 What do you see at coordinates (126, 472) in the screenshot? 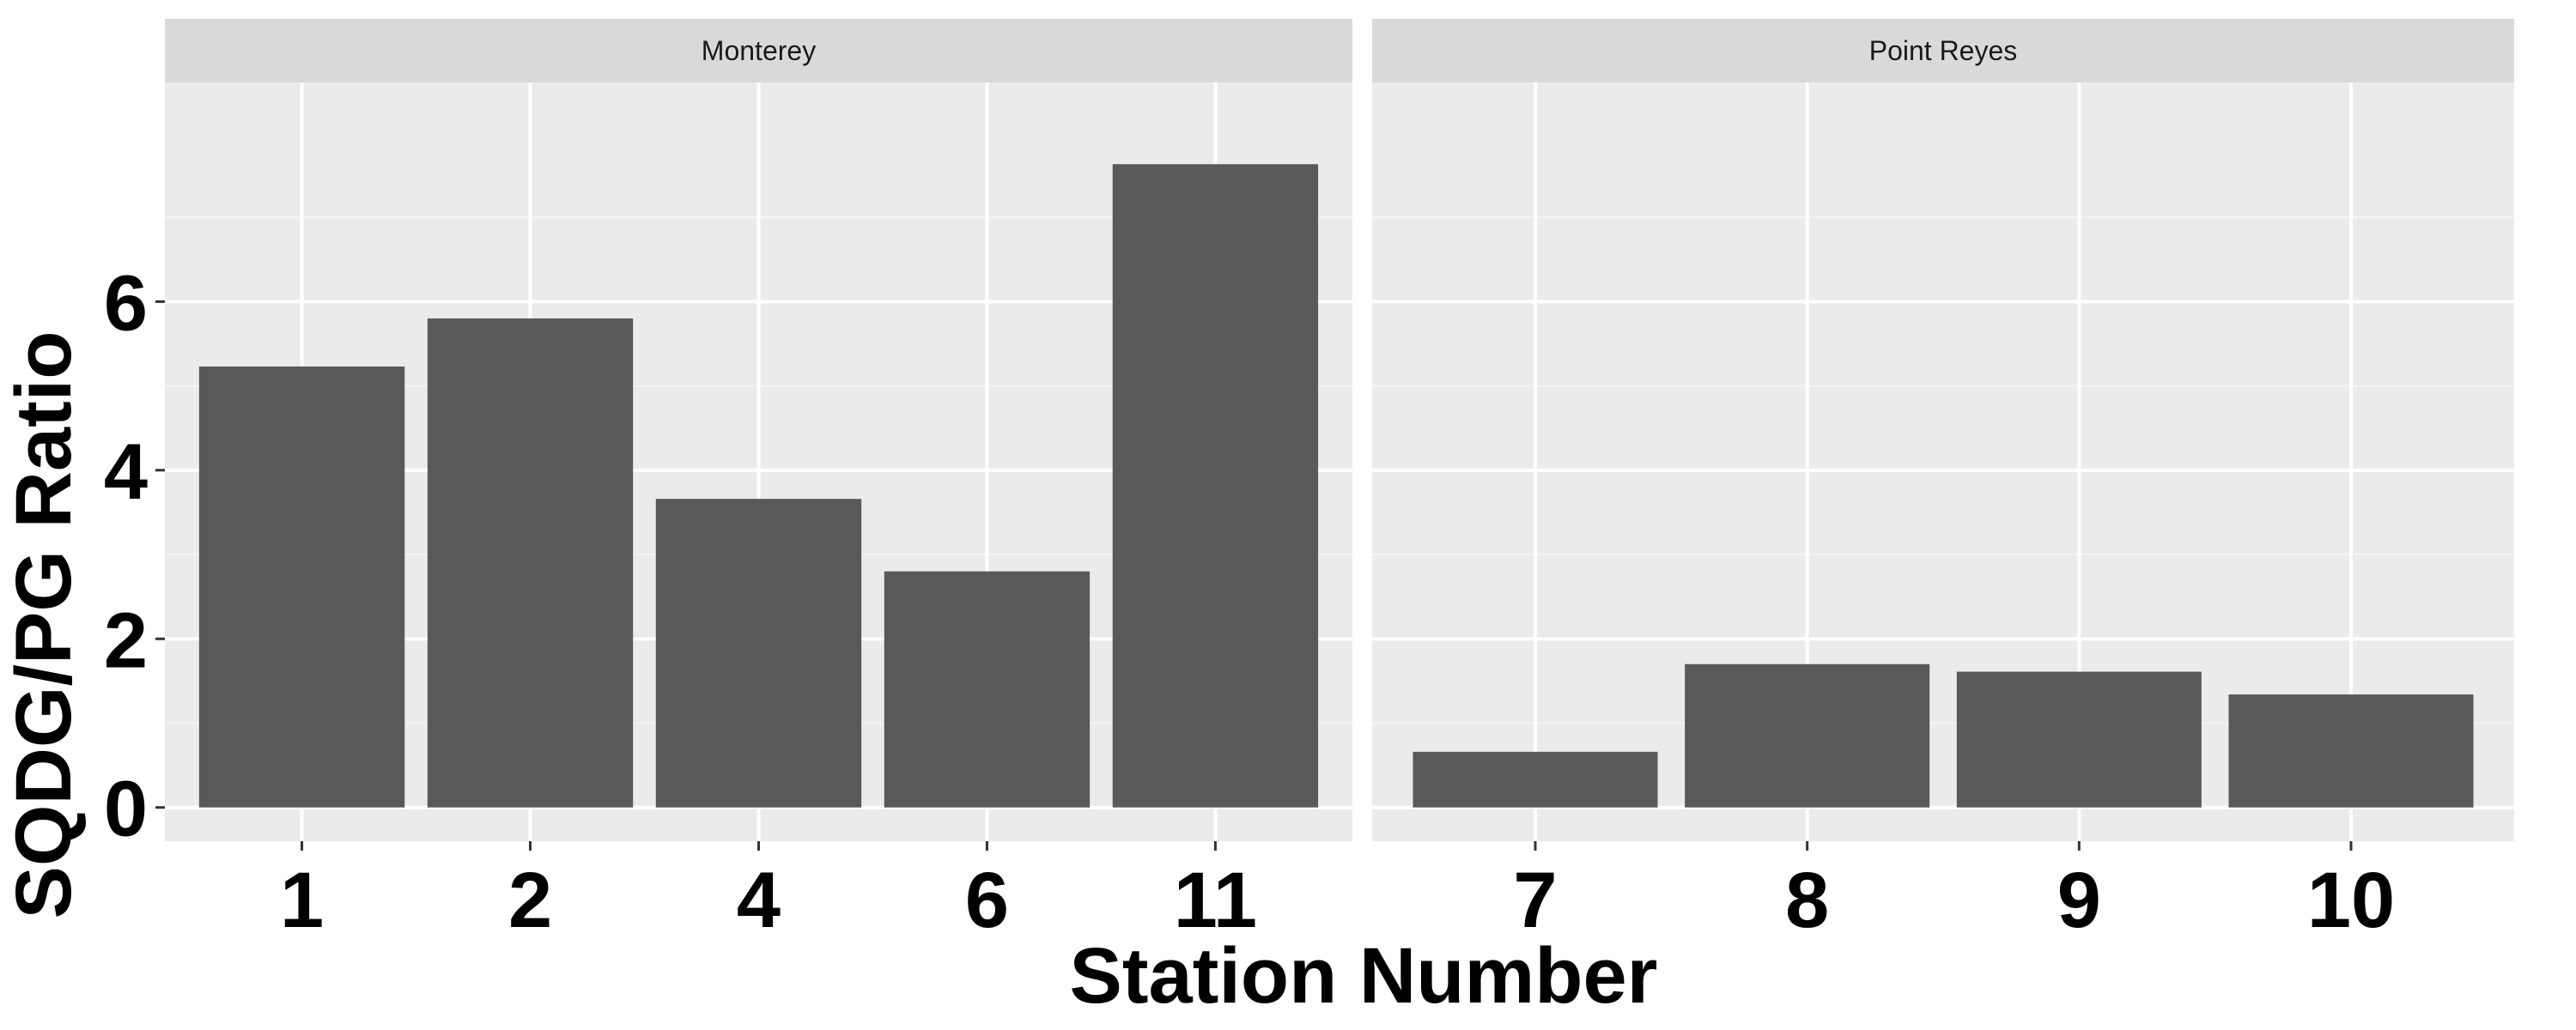
I see `y-tick-label: 4` at bounding box center [126, 472].